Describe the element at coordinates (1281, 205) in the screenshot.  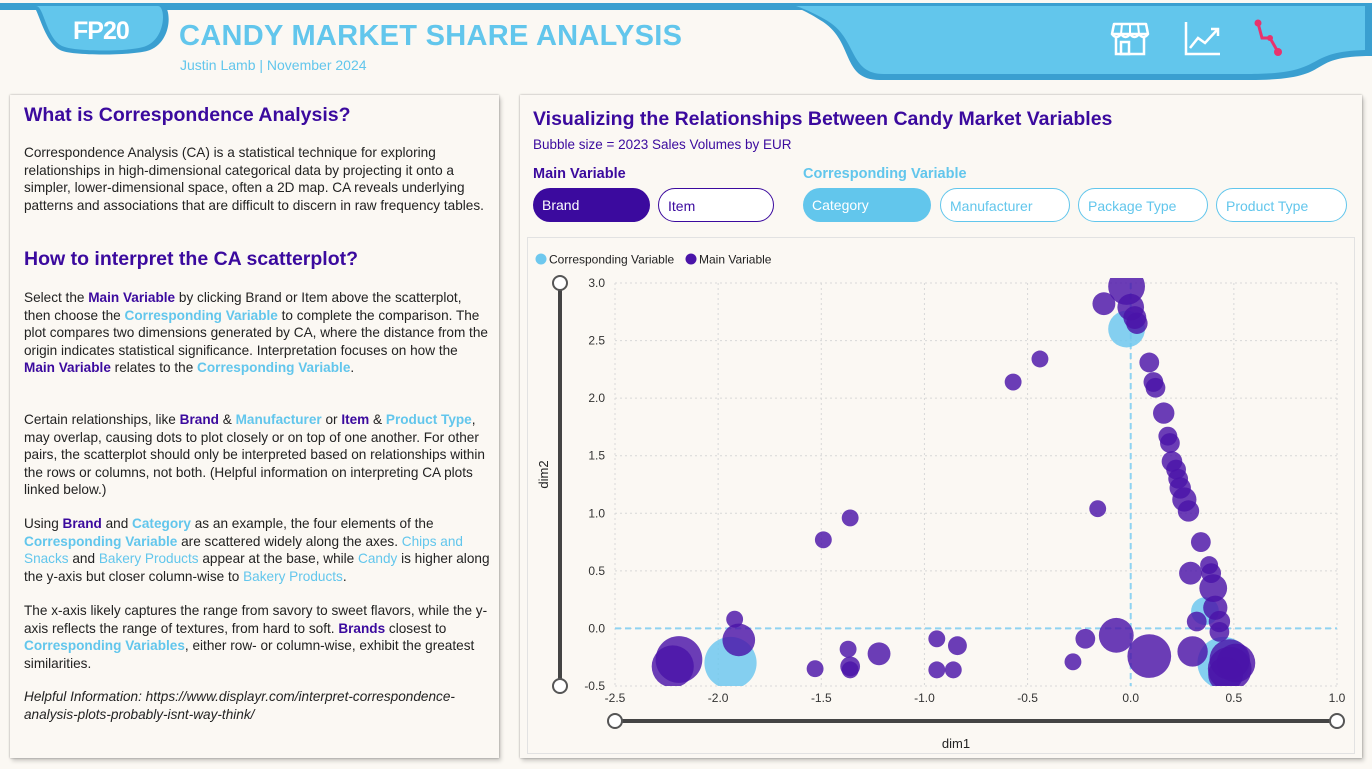
I see `product-type-button: Product Type` at that location.